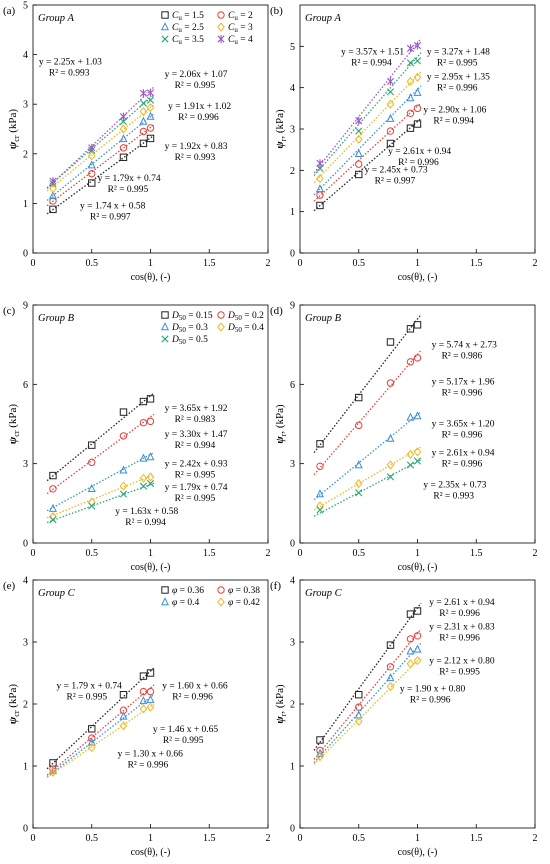 The width and height of the screenshot is (550, 864). Describe the element at coordinates (240, 40) in the screenshot. I see `legend-entry: Cu = 4` at that location.